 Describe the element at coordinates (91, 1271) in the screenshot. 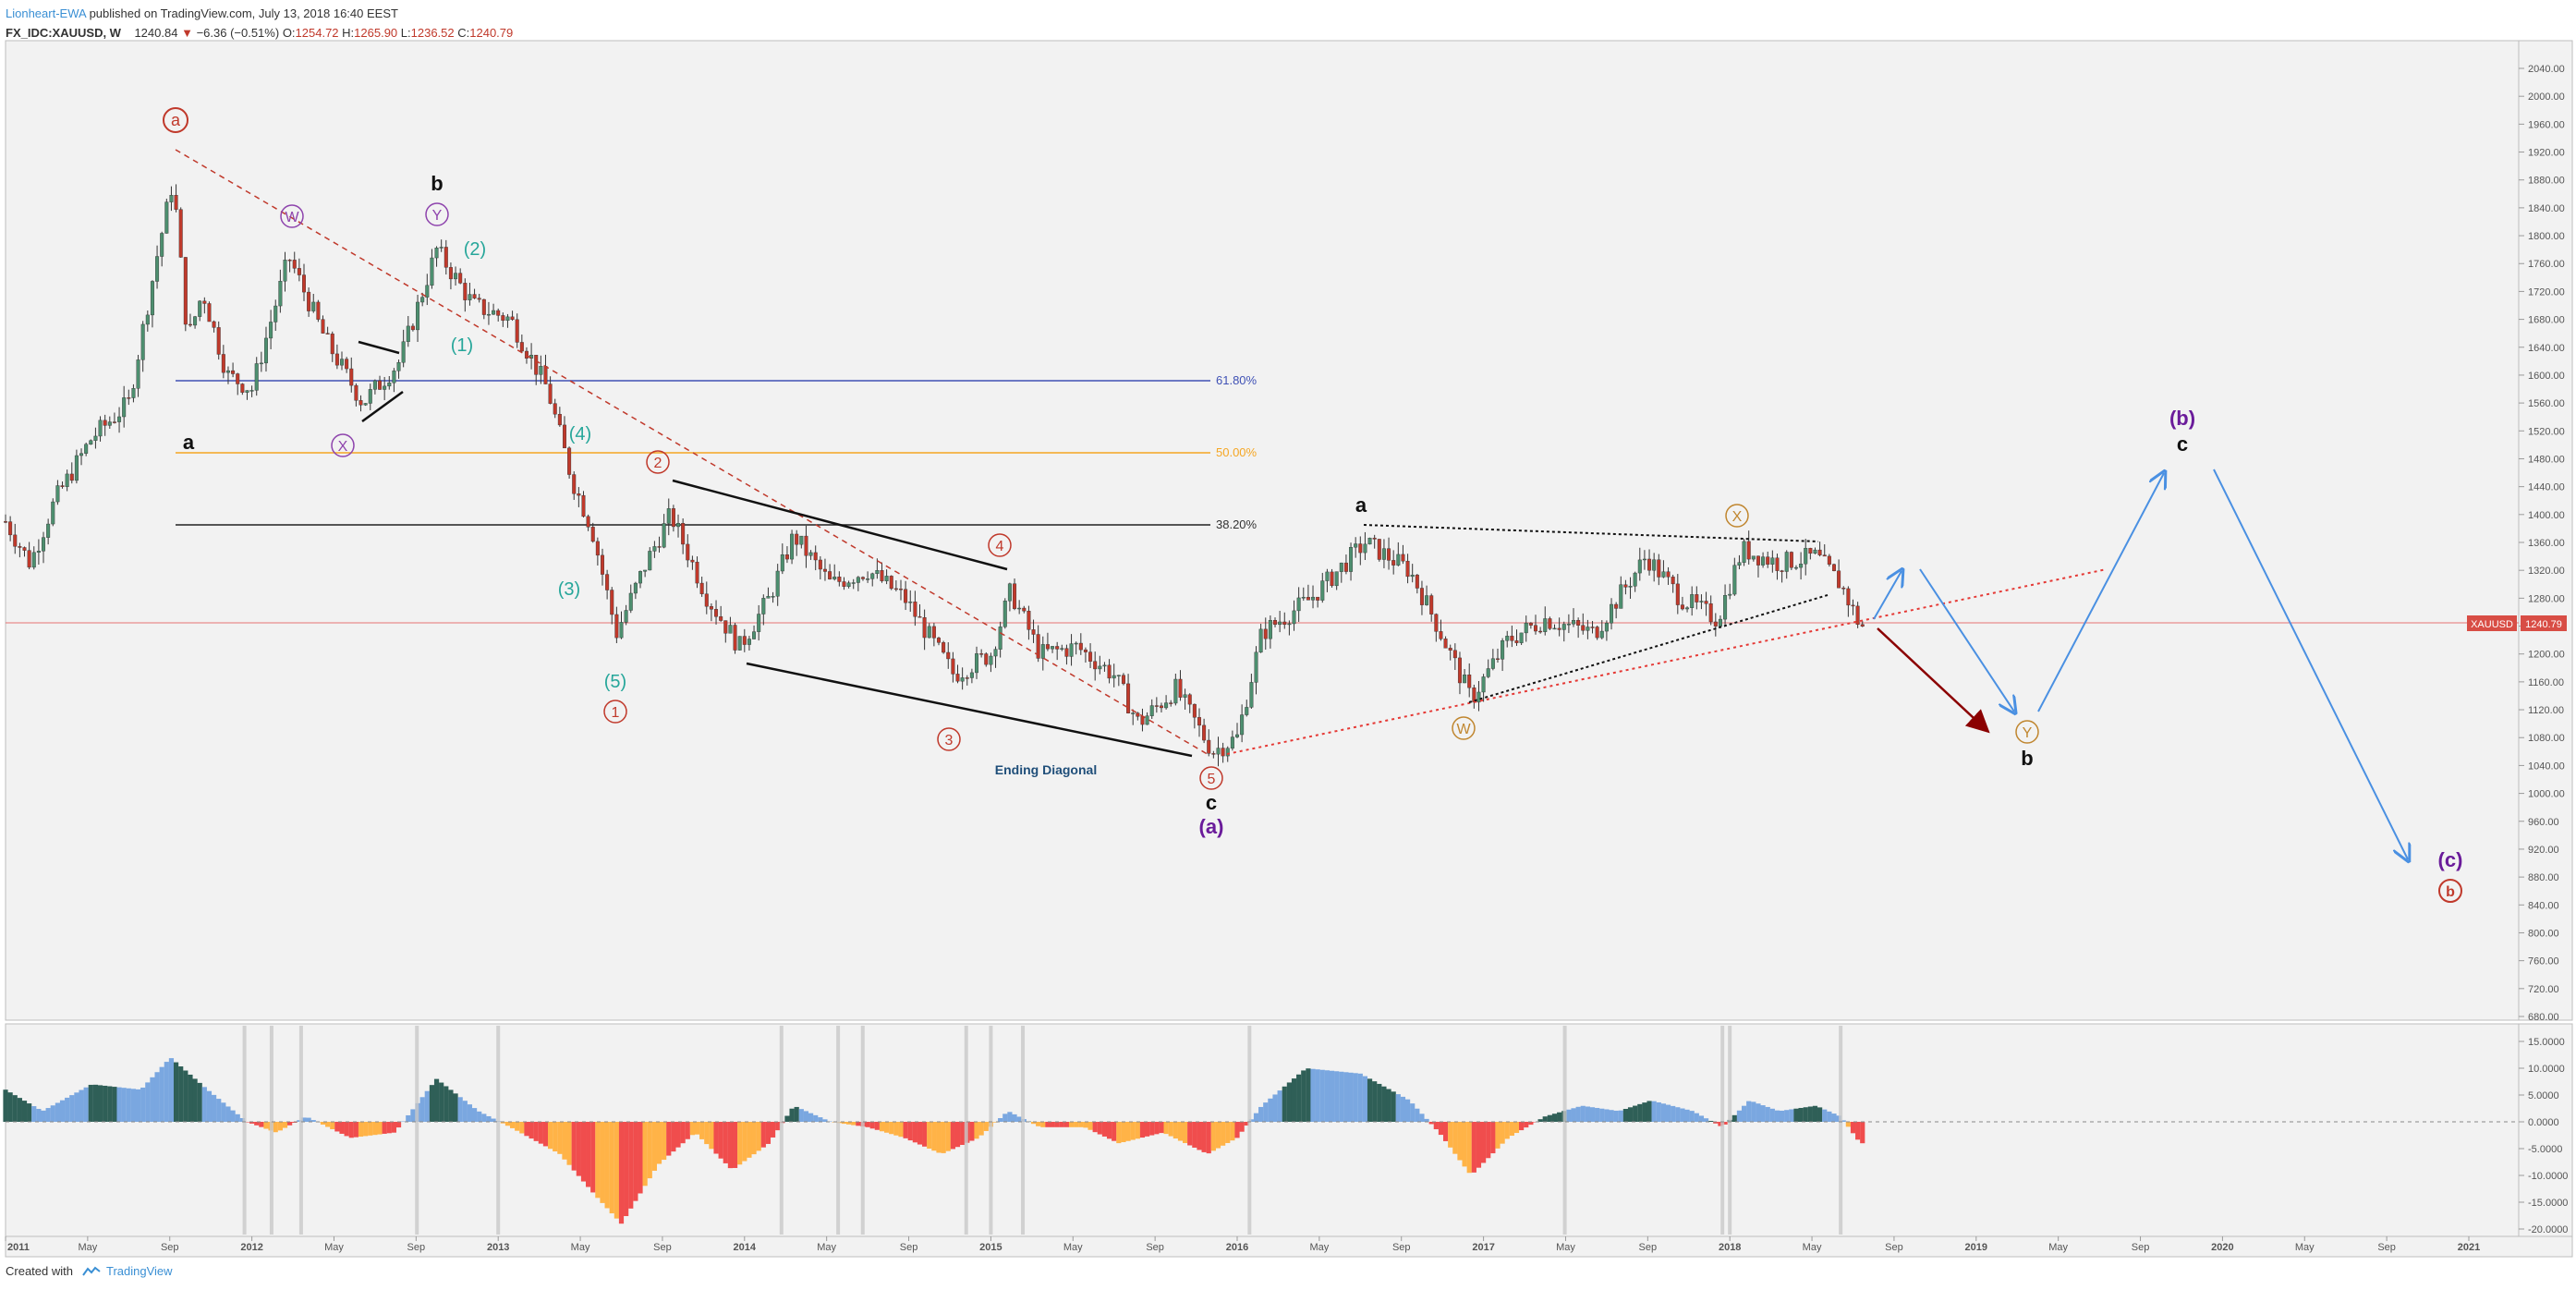

I see `tradingview-logo-icon` at that location.